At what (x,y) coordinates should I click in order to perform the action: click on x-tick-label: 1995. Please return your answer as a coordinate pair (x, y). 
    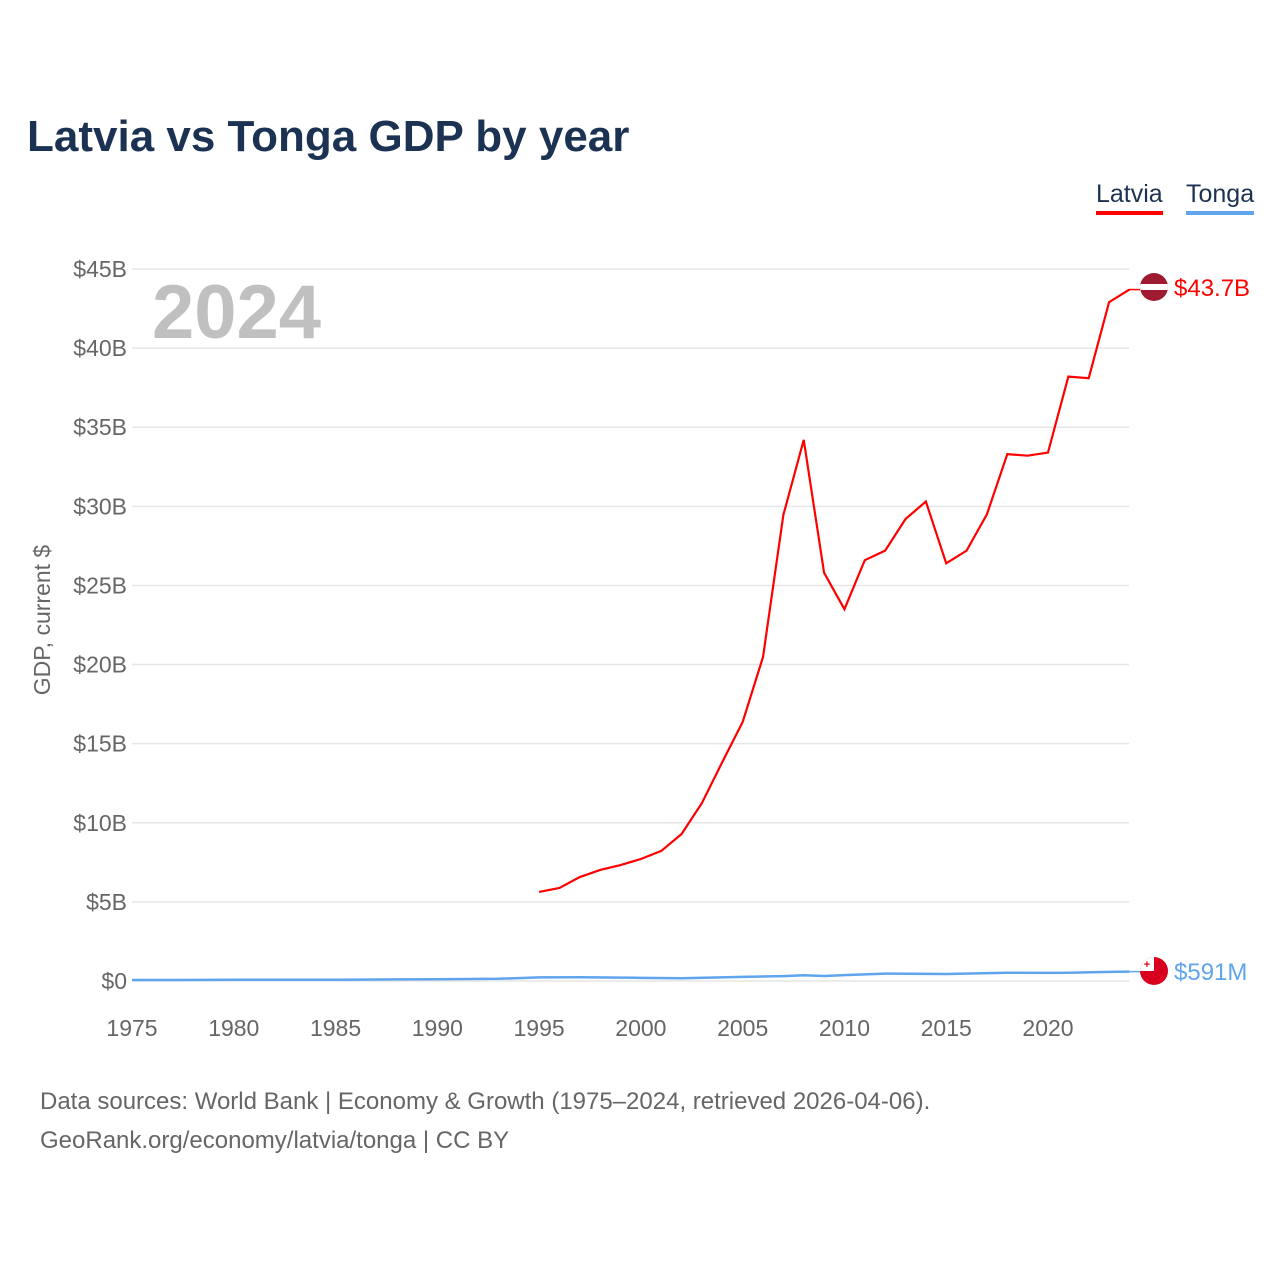
    Looking at the image, I should click on (539, 1028).